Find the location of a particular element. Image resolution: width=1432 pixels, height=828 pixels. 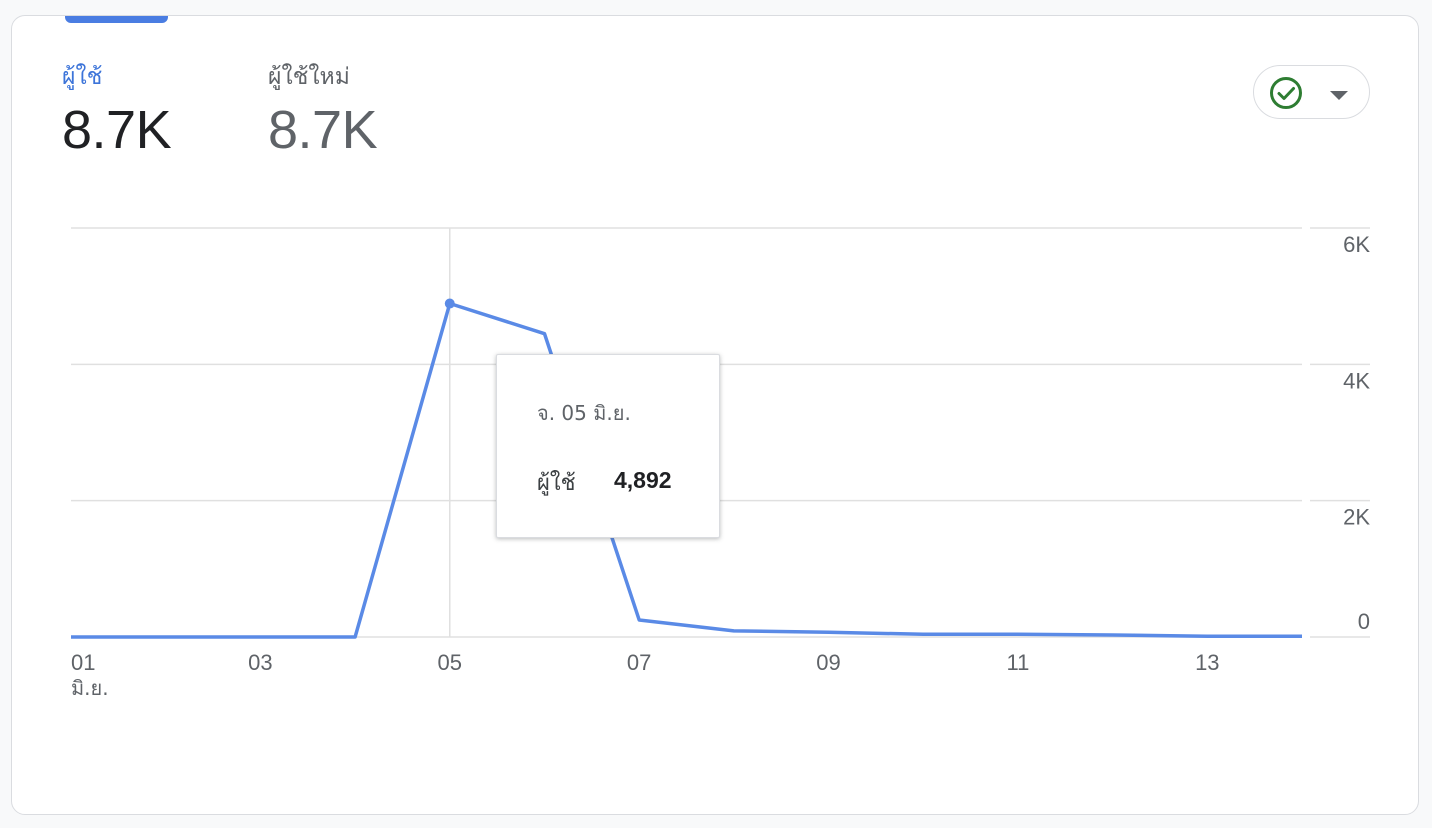

metric-users-value: 8.7K is located at coordinates (117, 130).